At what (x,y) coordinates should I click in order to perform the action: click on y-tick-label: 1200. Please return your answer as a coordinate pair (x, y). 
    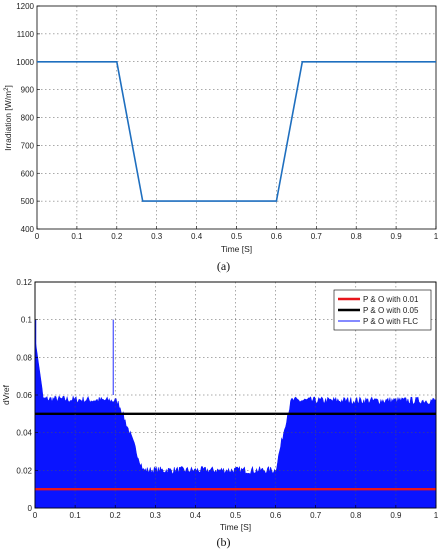
    Looking at the image, I should click on (25, 6).